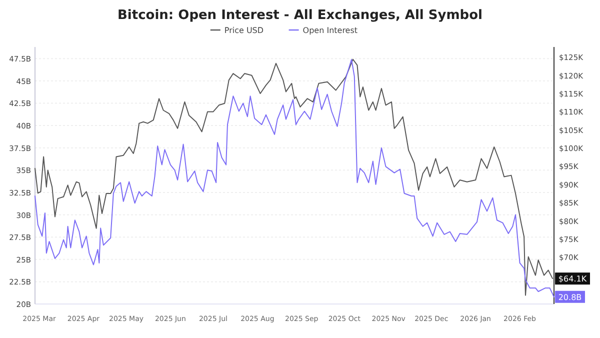 The image size is (600, 338). I want to click on legend-label: Price USD, so click(244, 30).